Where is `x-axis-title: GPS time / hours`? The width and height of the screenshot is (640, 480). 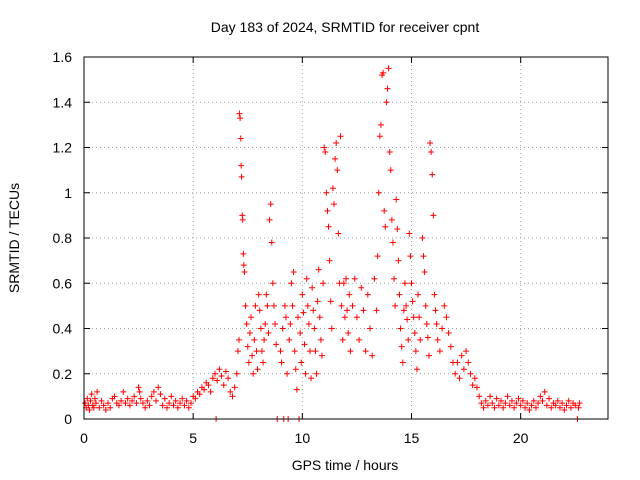 x-axis-title: GPS time / hours is located at coordinates (345, 465).